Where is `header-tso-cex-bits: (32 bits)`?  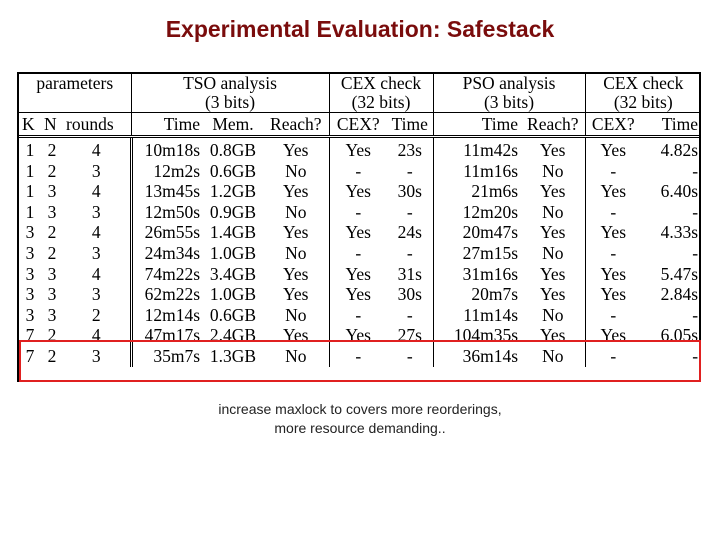
header-tso-cex-bits: (32 bits) is located at coordinates (381, 103).